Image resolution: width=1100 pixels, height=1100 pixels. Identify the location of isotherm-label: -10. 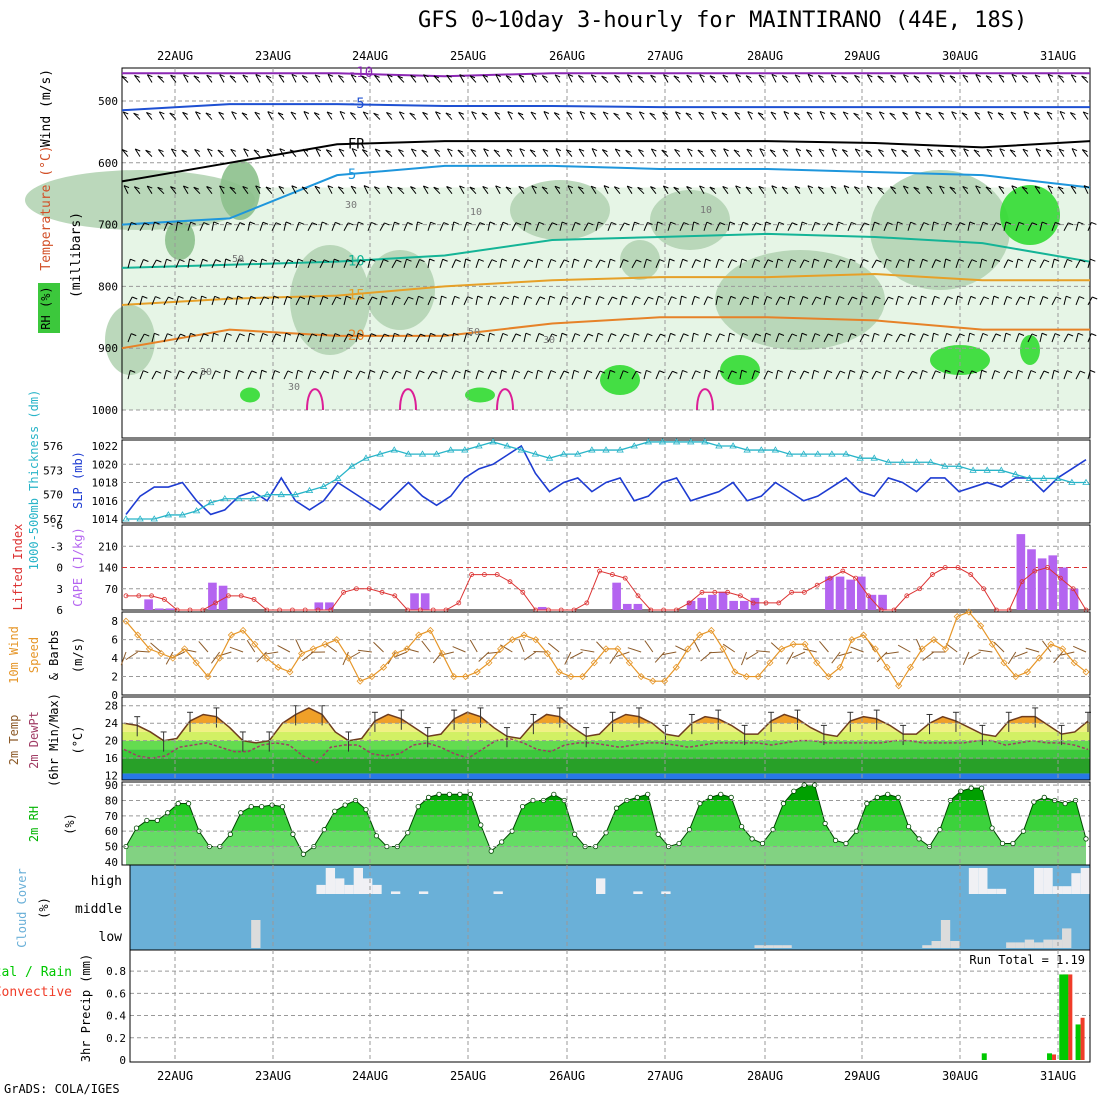
(360, 73).